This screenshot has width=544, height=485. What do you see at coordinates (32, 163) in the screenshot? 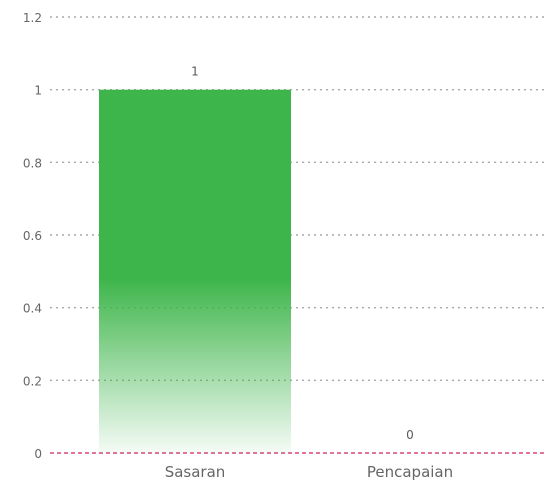
I see `y-tick-label: 0.8` at bounding box center [32, 163].